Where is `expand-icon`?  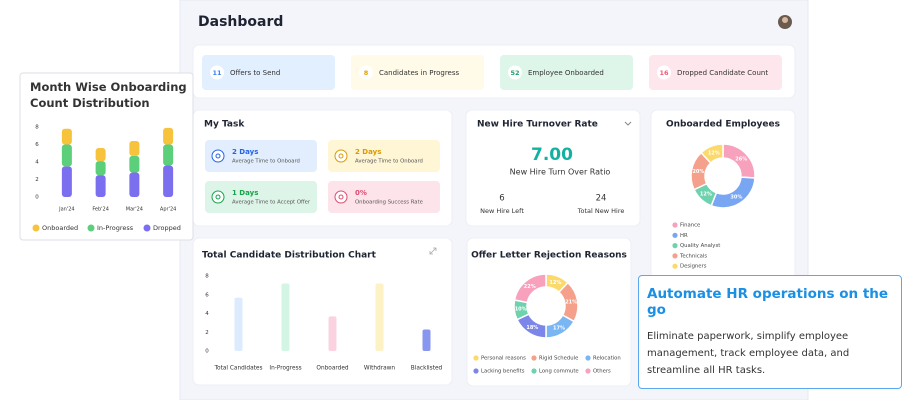 expand-icon is located at coordinates (433, 251).